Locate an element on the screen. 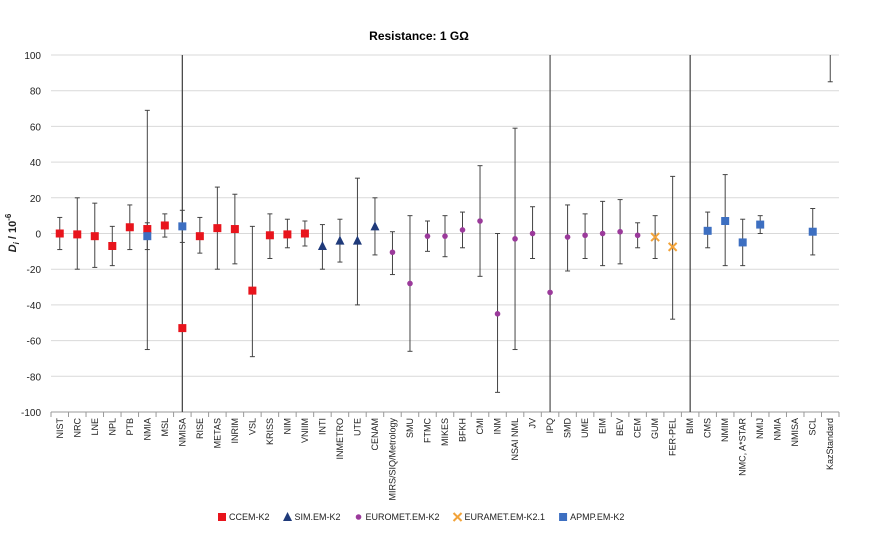 This screenshot has width=870, height=539. error-bar is located at coordinates (830, 69).